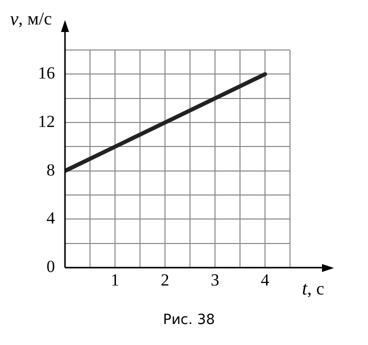 The height and width of the screenshot is (345, 368). I want to click on y-tick-label: 16, so click(46, 73).